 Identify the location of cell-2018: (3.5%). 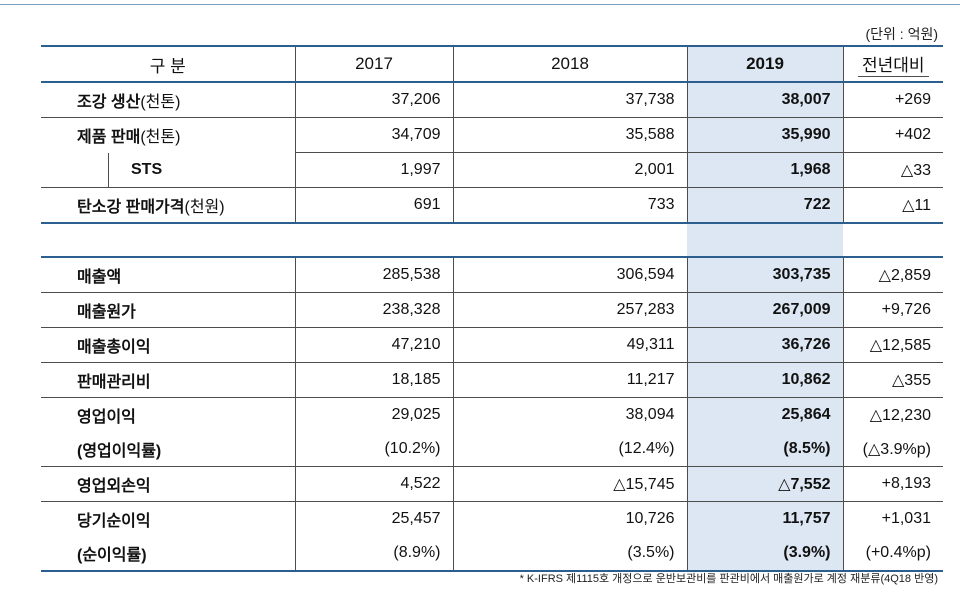
(569, 554).